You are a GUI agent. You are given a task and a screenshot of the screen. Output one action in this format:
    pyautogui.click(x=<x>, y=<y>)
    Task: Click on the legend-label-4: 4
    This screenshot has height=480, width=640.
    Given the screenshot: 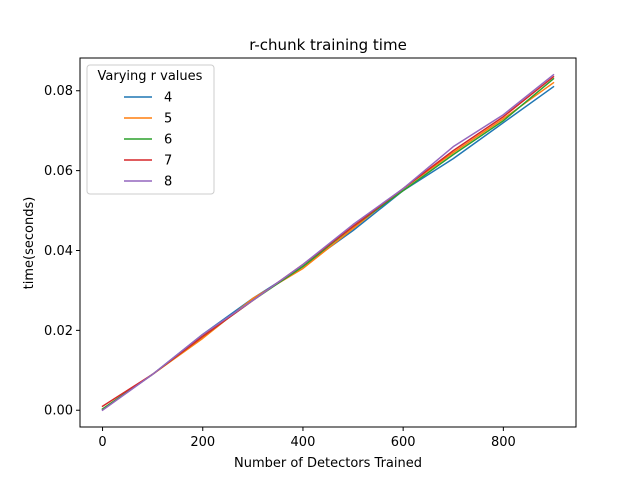 What is the action you would take?
    pyautogui.click(x=168, y=98)
    